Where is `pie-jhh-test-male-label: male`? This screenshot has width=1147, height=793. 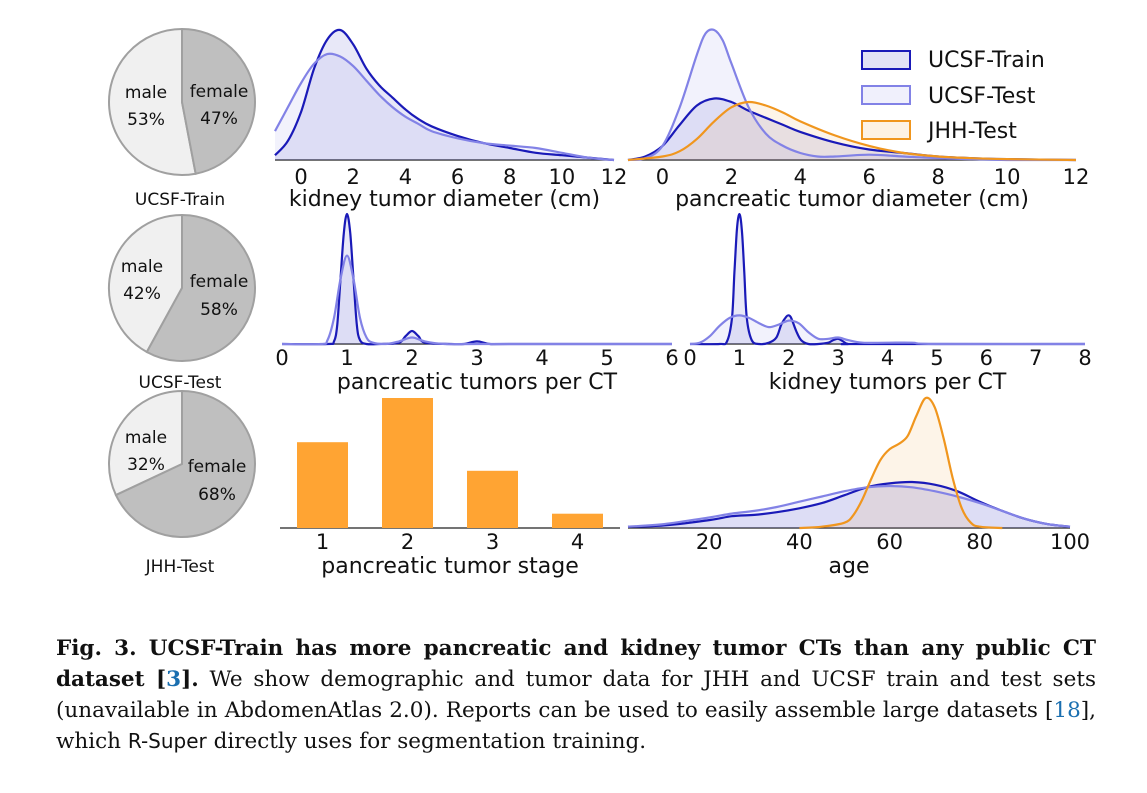 pie-jhh-test-male-label: male is located at coordinates (146, 438).